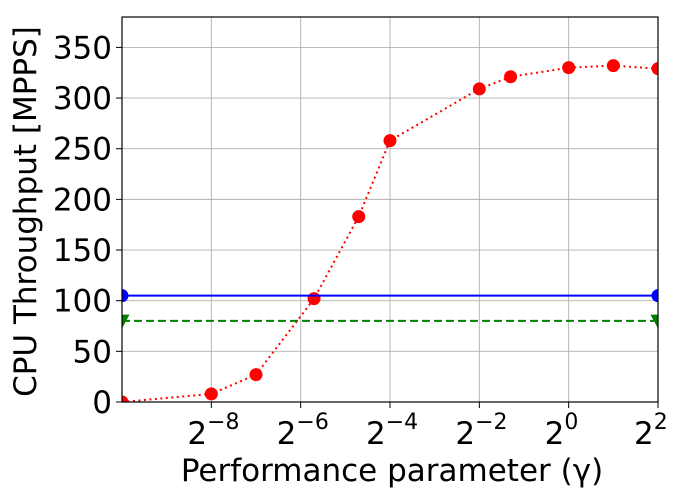  Describe the element at coordinates (491, 422) in the screenshot. I see `x-tick-exponent: −2` at that location.